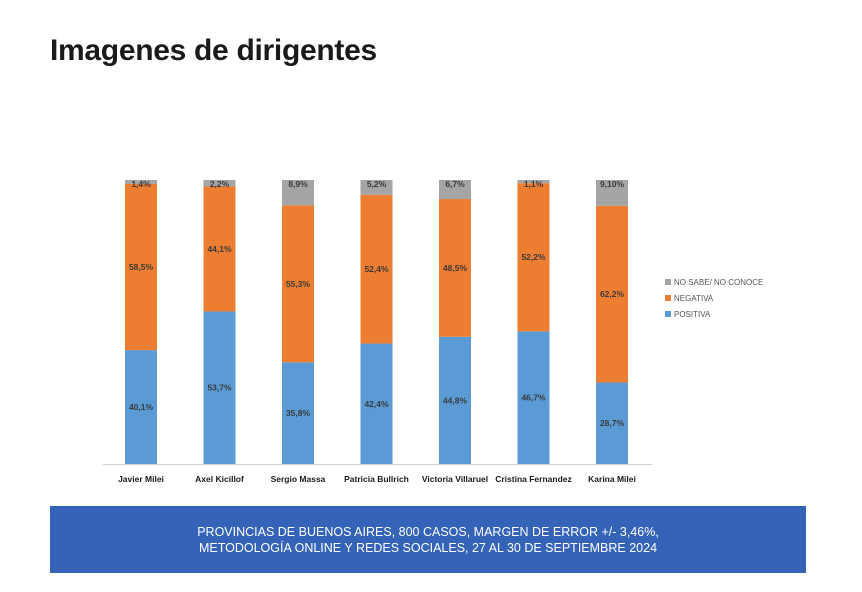  I want to click on category-label-javier-milei: Javier Milei, so click(141, 479).